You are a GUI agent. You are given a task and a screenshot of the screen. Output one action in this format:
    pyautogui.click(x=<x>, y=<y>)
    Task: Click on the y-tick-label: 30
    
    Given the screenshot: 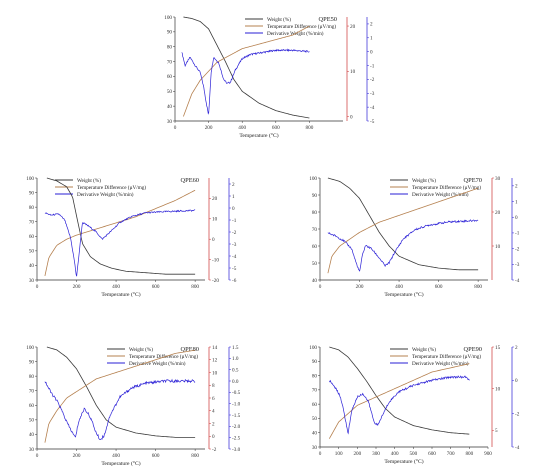 What is the action you would take?
    pyautogui.click(x=32, y=281)
    